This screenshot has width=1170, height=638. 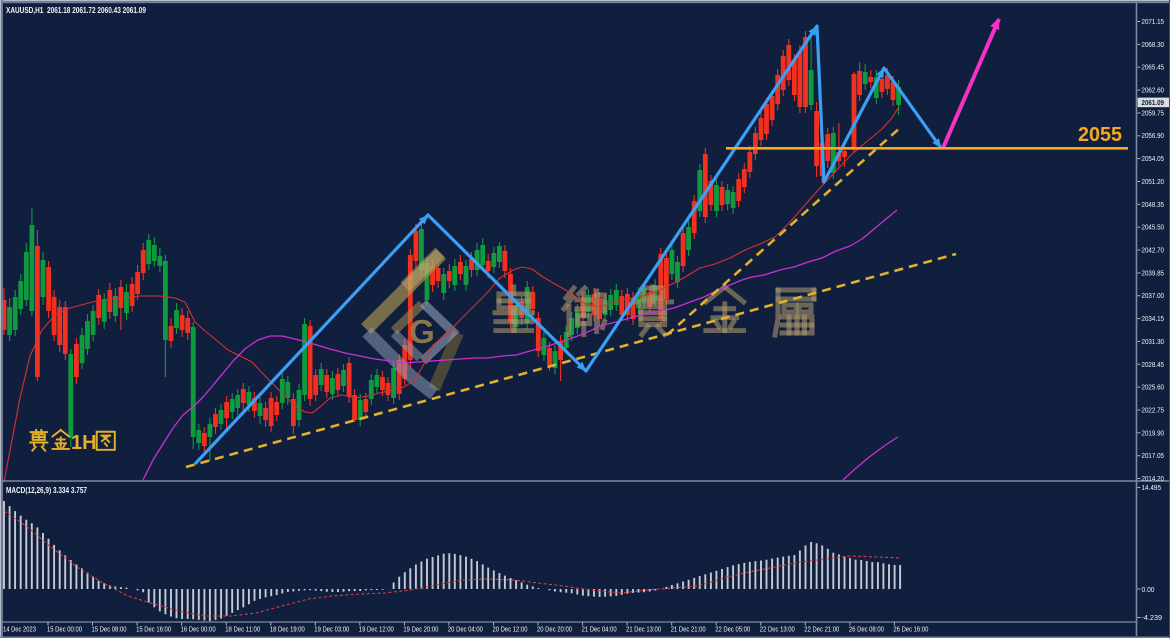 What do you see at coordinates (1153, 112) in the screenshot?
I see `svg-text: 2059.75` at bounding box center [1153, 112].